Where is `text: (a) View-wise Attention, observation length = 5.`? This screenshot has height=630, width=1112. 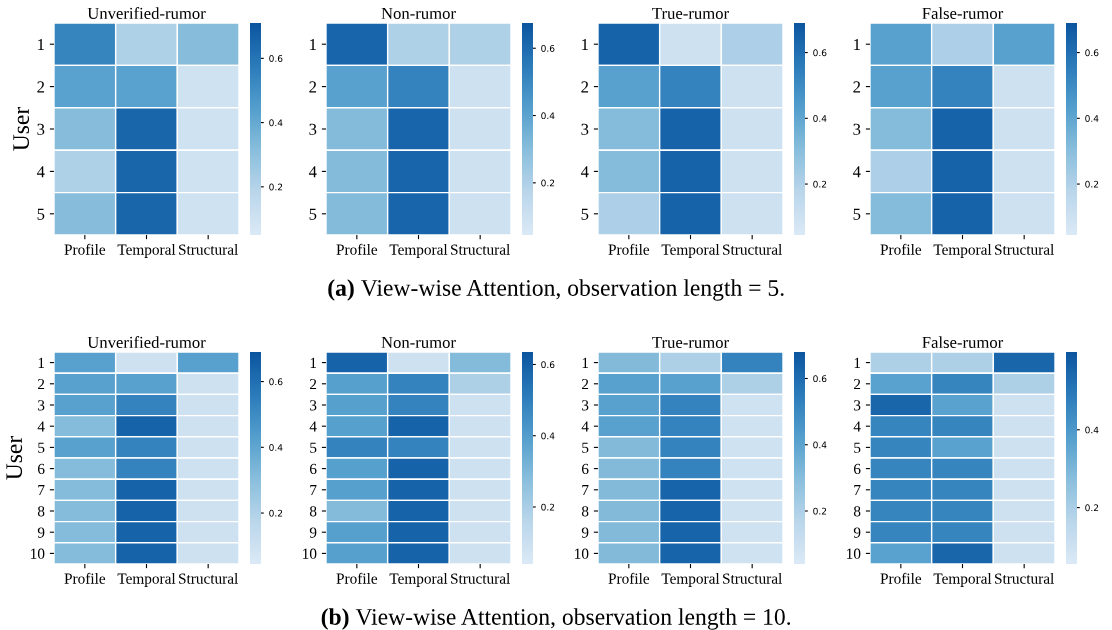 text: (a) View-wise Attention, observation length = 5. is located at coordinates (556, 290).